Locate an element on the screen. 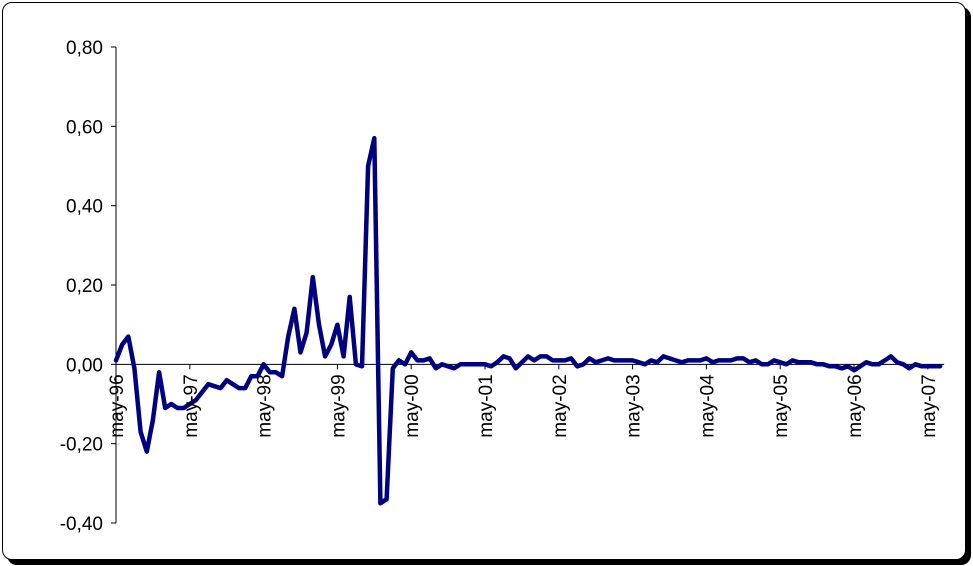  y-tick-label: 0,80 is located at coordinates (84, 48).